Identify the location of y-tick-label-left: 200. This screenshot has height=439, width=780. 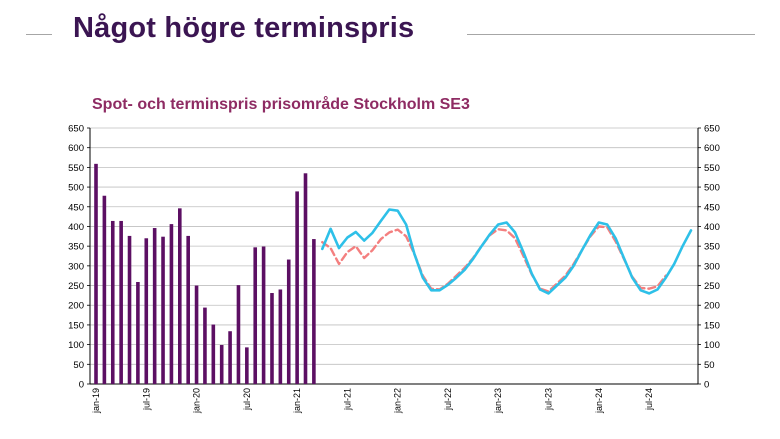
(76, 306).